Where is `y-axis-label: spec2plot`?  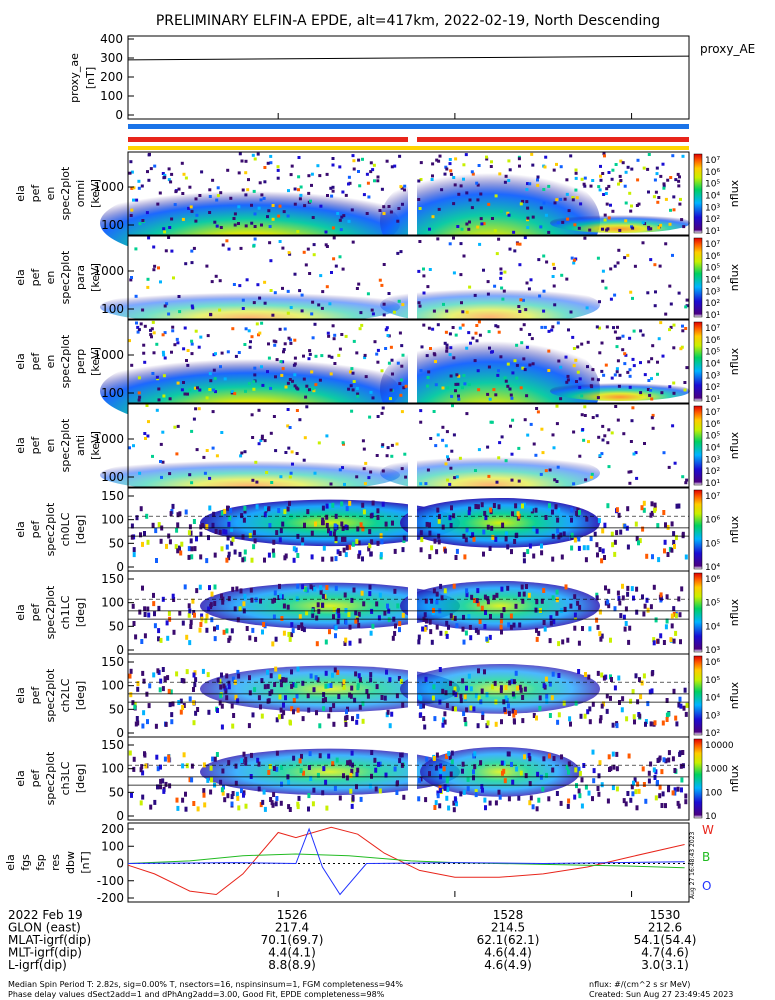
y-axis-label: spec2plot is located at coordinates (65, 445).